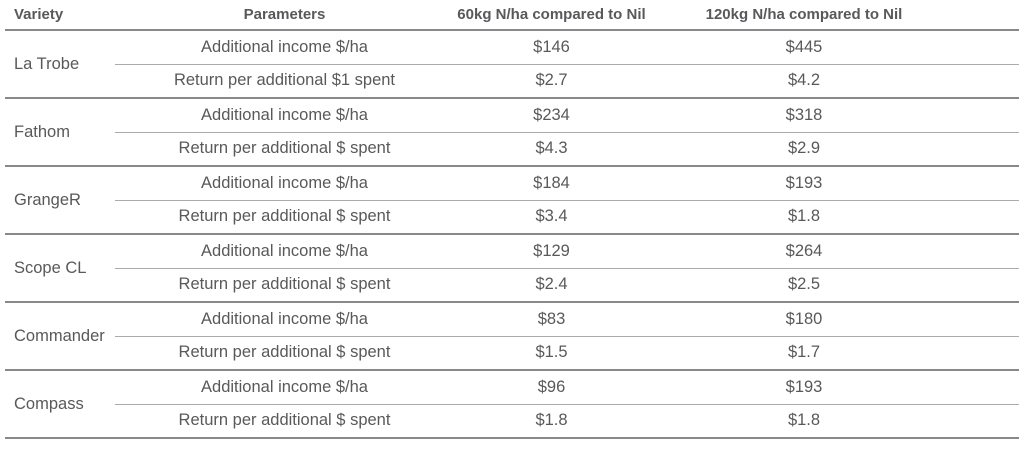 The height and width of the screenshot is (458, 1024). What do you see at coordinates (834, 15) in the screenshot?
I see `header-120kg: 120kg N/ha compared to Nil` at bounding box center [834, 15].